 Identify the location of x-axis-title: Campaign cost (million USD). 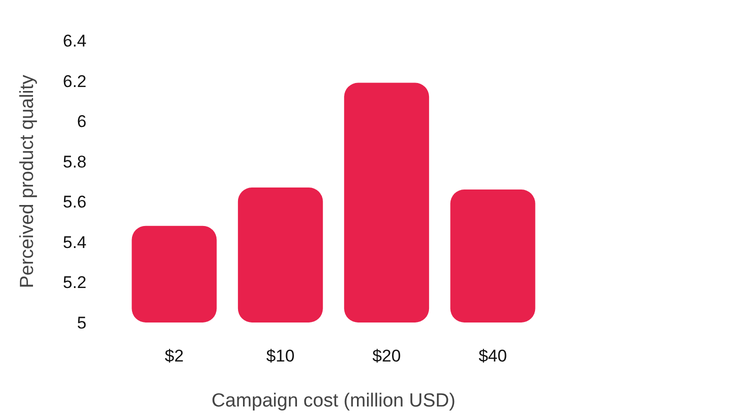
(334, 401).